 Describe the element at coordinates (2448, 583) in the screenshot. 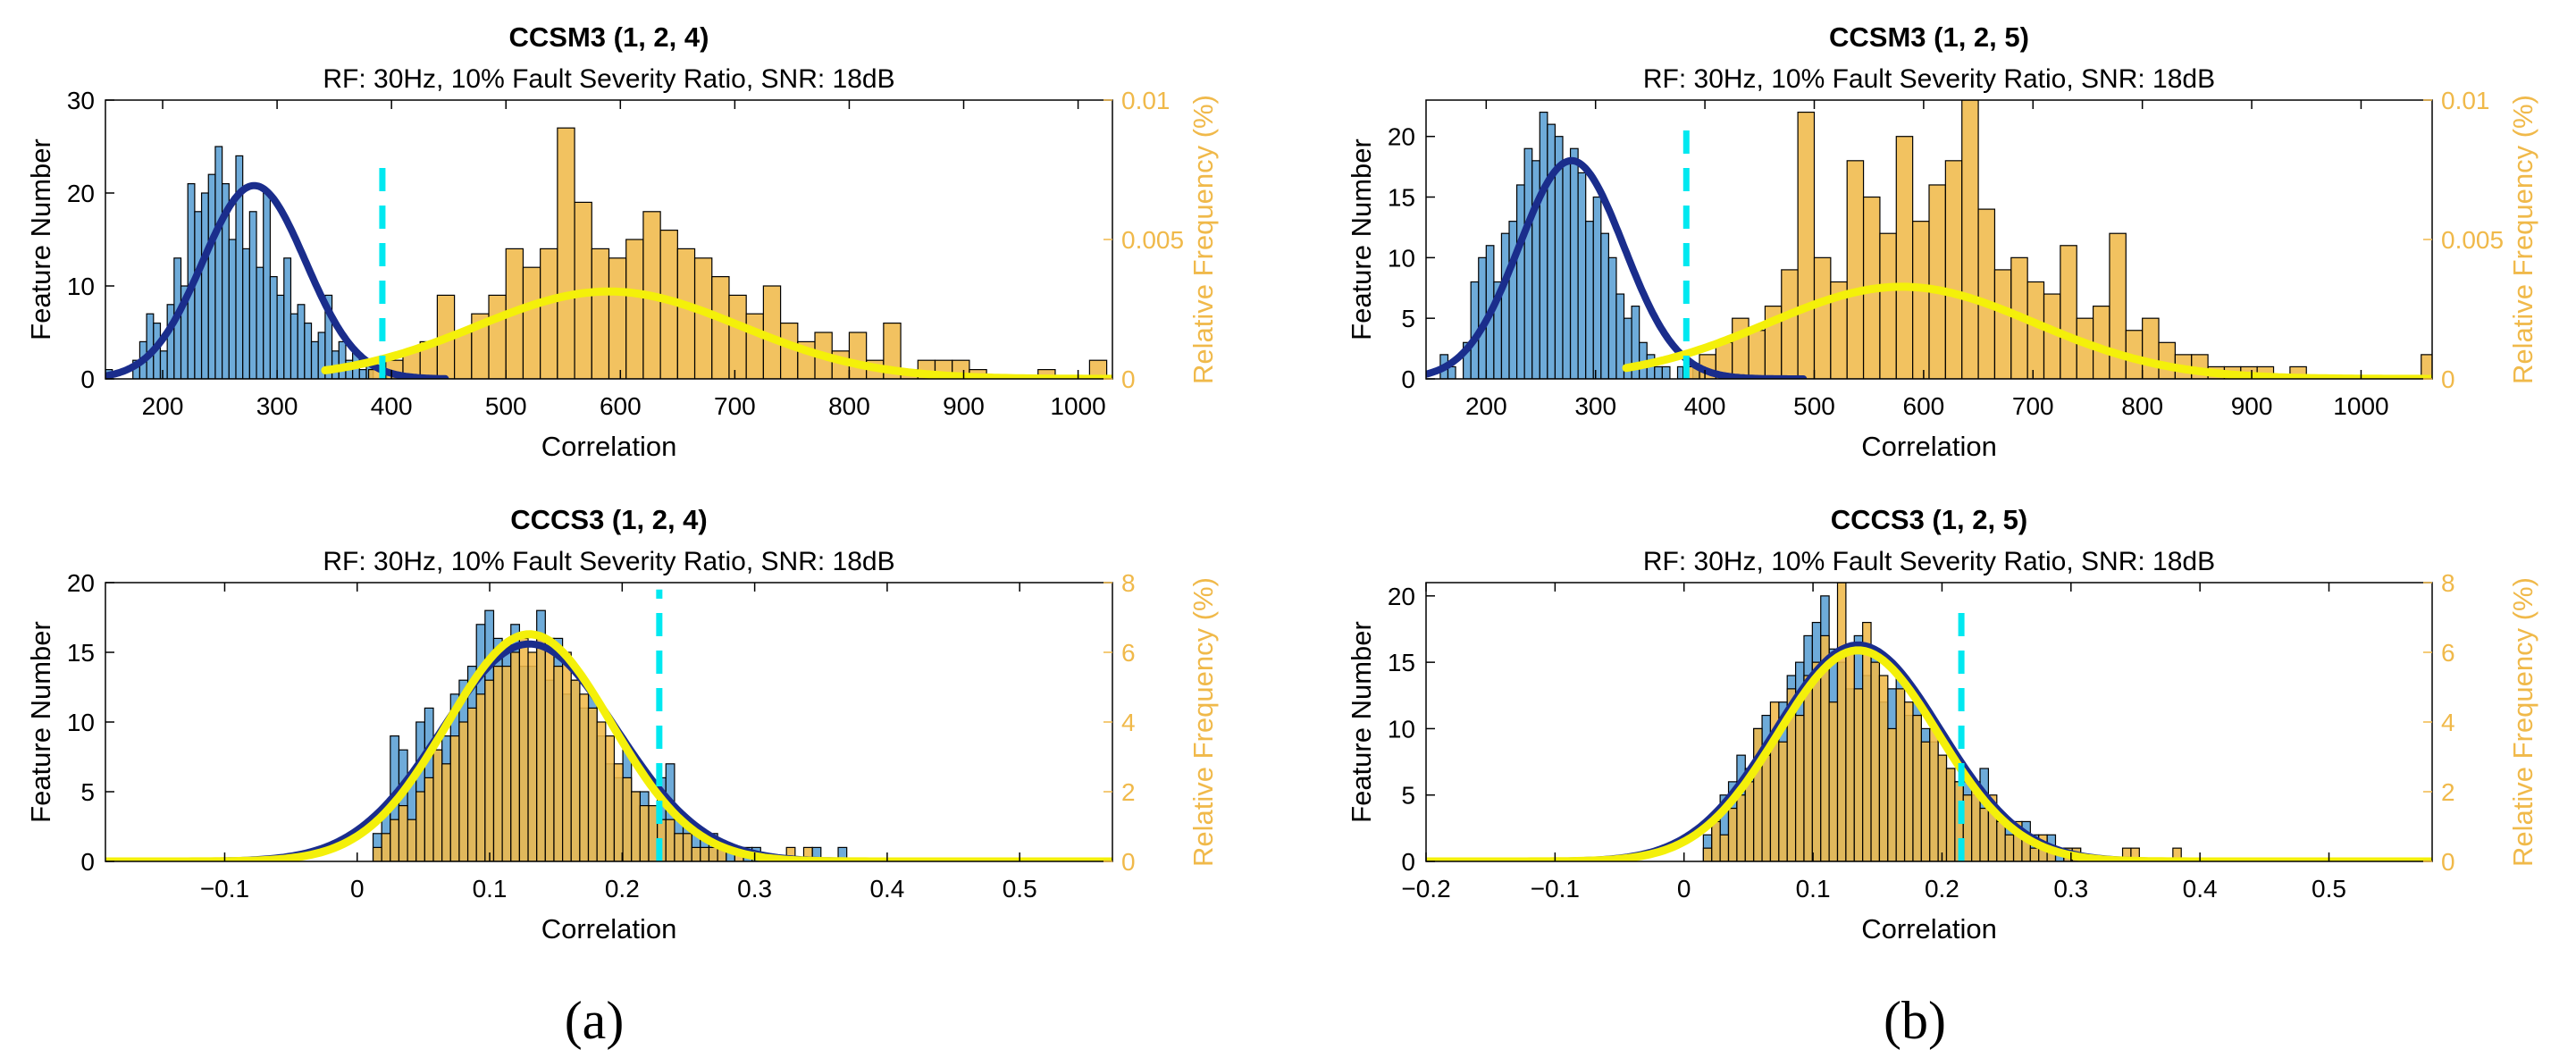

I see `y2-tick-label: 8` at that location.